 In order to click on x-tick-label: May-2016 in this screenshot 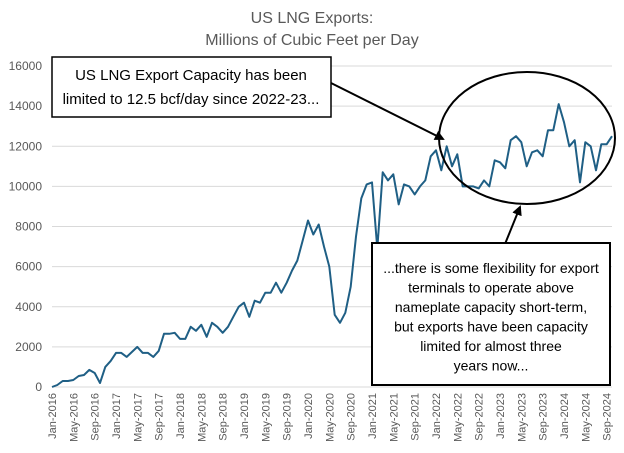, I will do `click(74, 417)`.